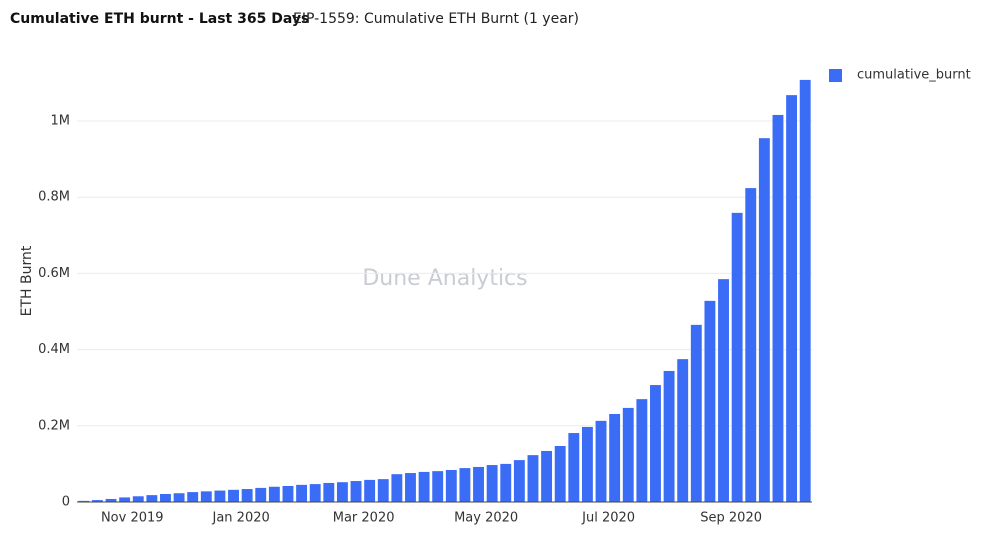 The width and height of the screenshot is (999, 538). I want to click on x-tick-label: Jan 2020, so click(241, 518).